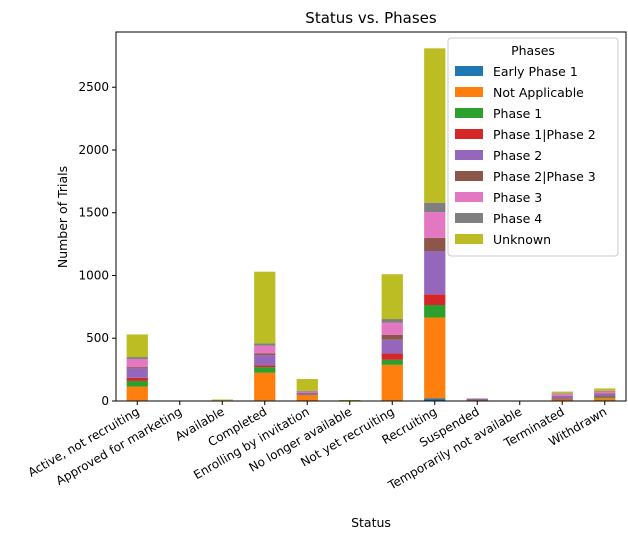 The image size is (628, 541). Describe the element at coordinates (535, 71) in the screenshot. I see `legend-label-0: Early Phase 1` at that location.